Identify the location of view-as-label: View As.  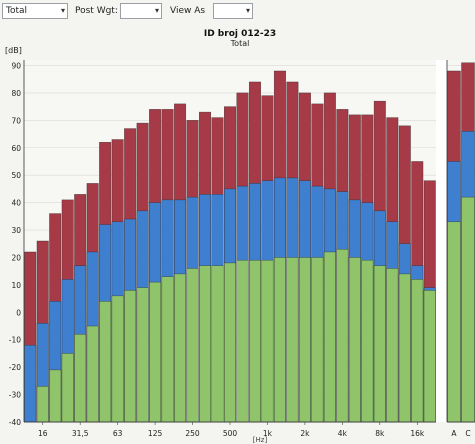
(188, 11).